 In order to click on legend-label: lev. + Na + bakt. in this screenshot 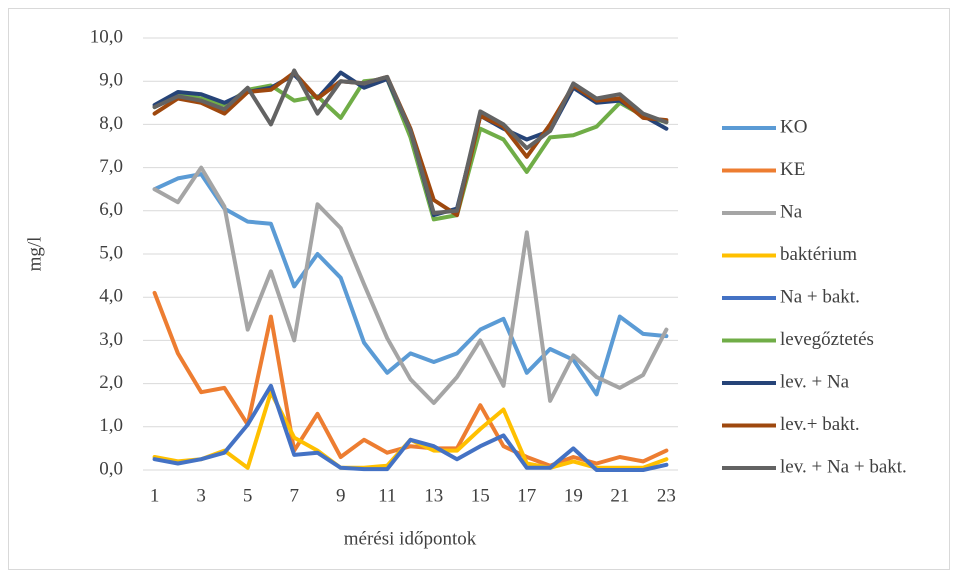, I will do `click(843, 466)`.